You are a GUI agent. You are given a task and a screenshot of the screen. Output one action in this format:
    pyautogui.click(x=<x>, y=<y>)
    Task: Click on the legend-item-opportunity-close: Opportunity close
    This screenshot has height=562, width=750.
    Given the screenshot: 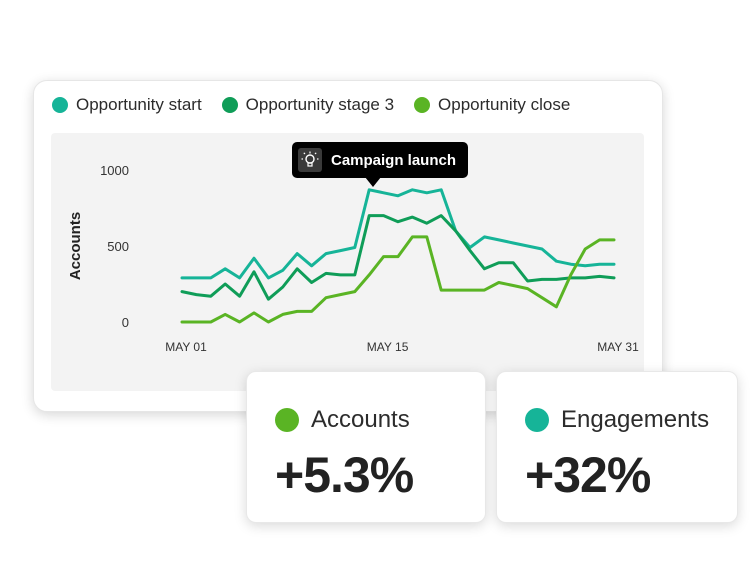 What is the action you would take?
    pyautogui.click(x=492, y=105)
    